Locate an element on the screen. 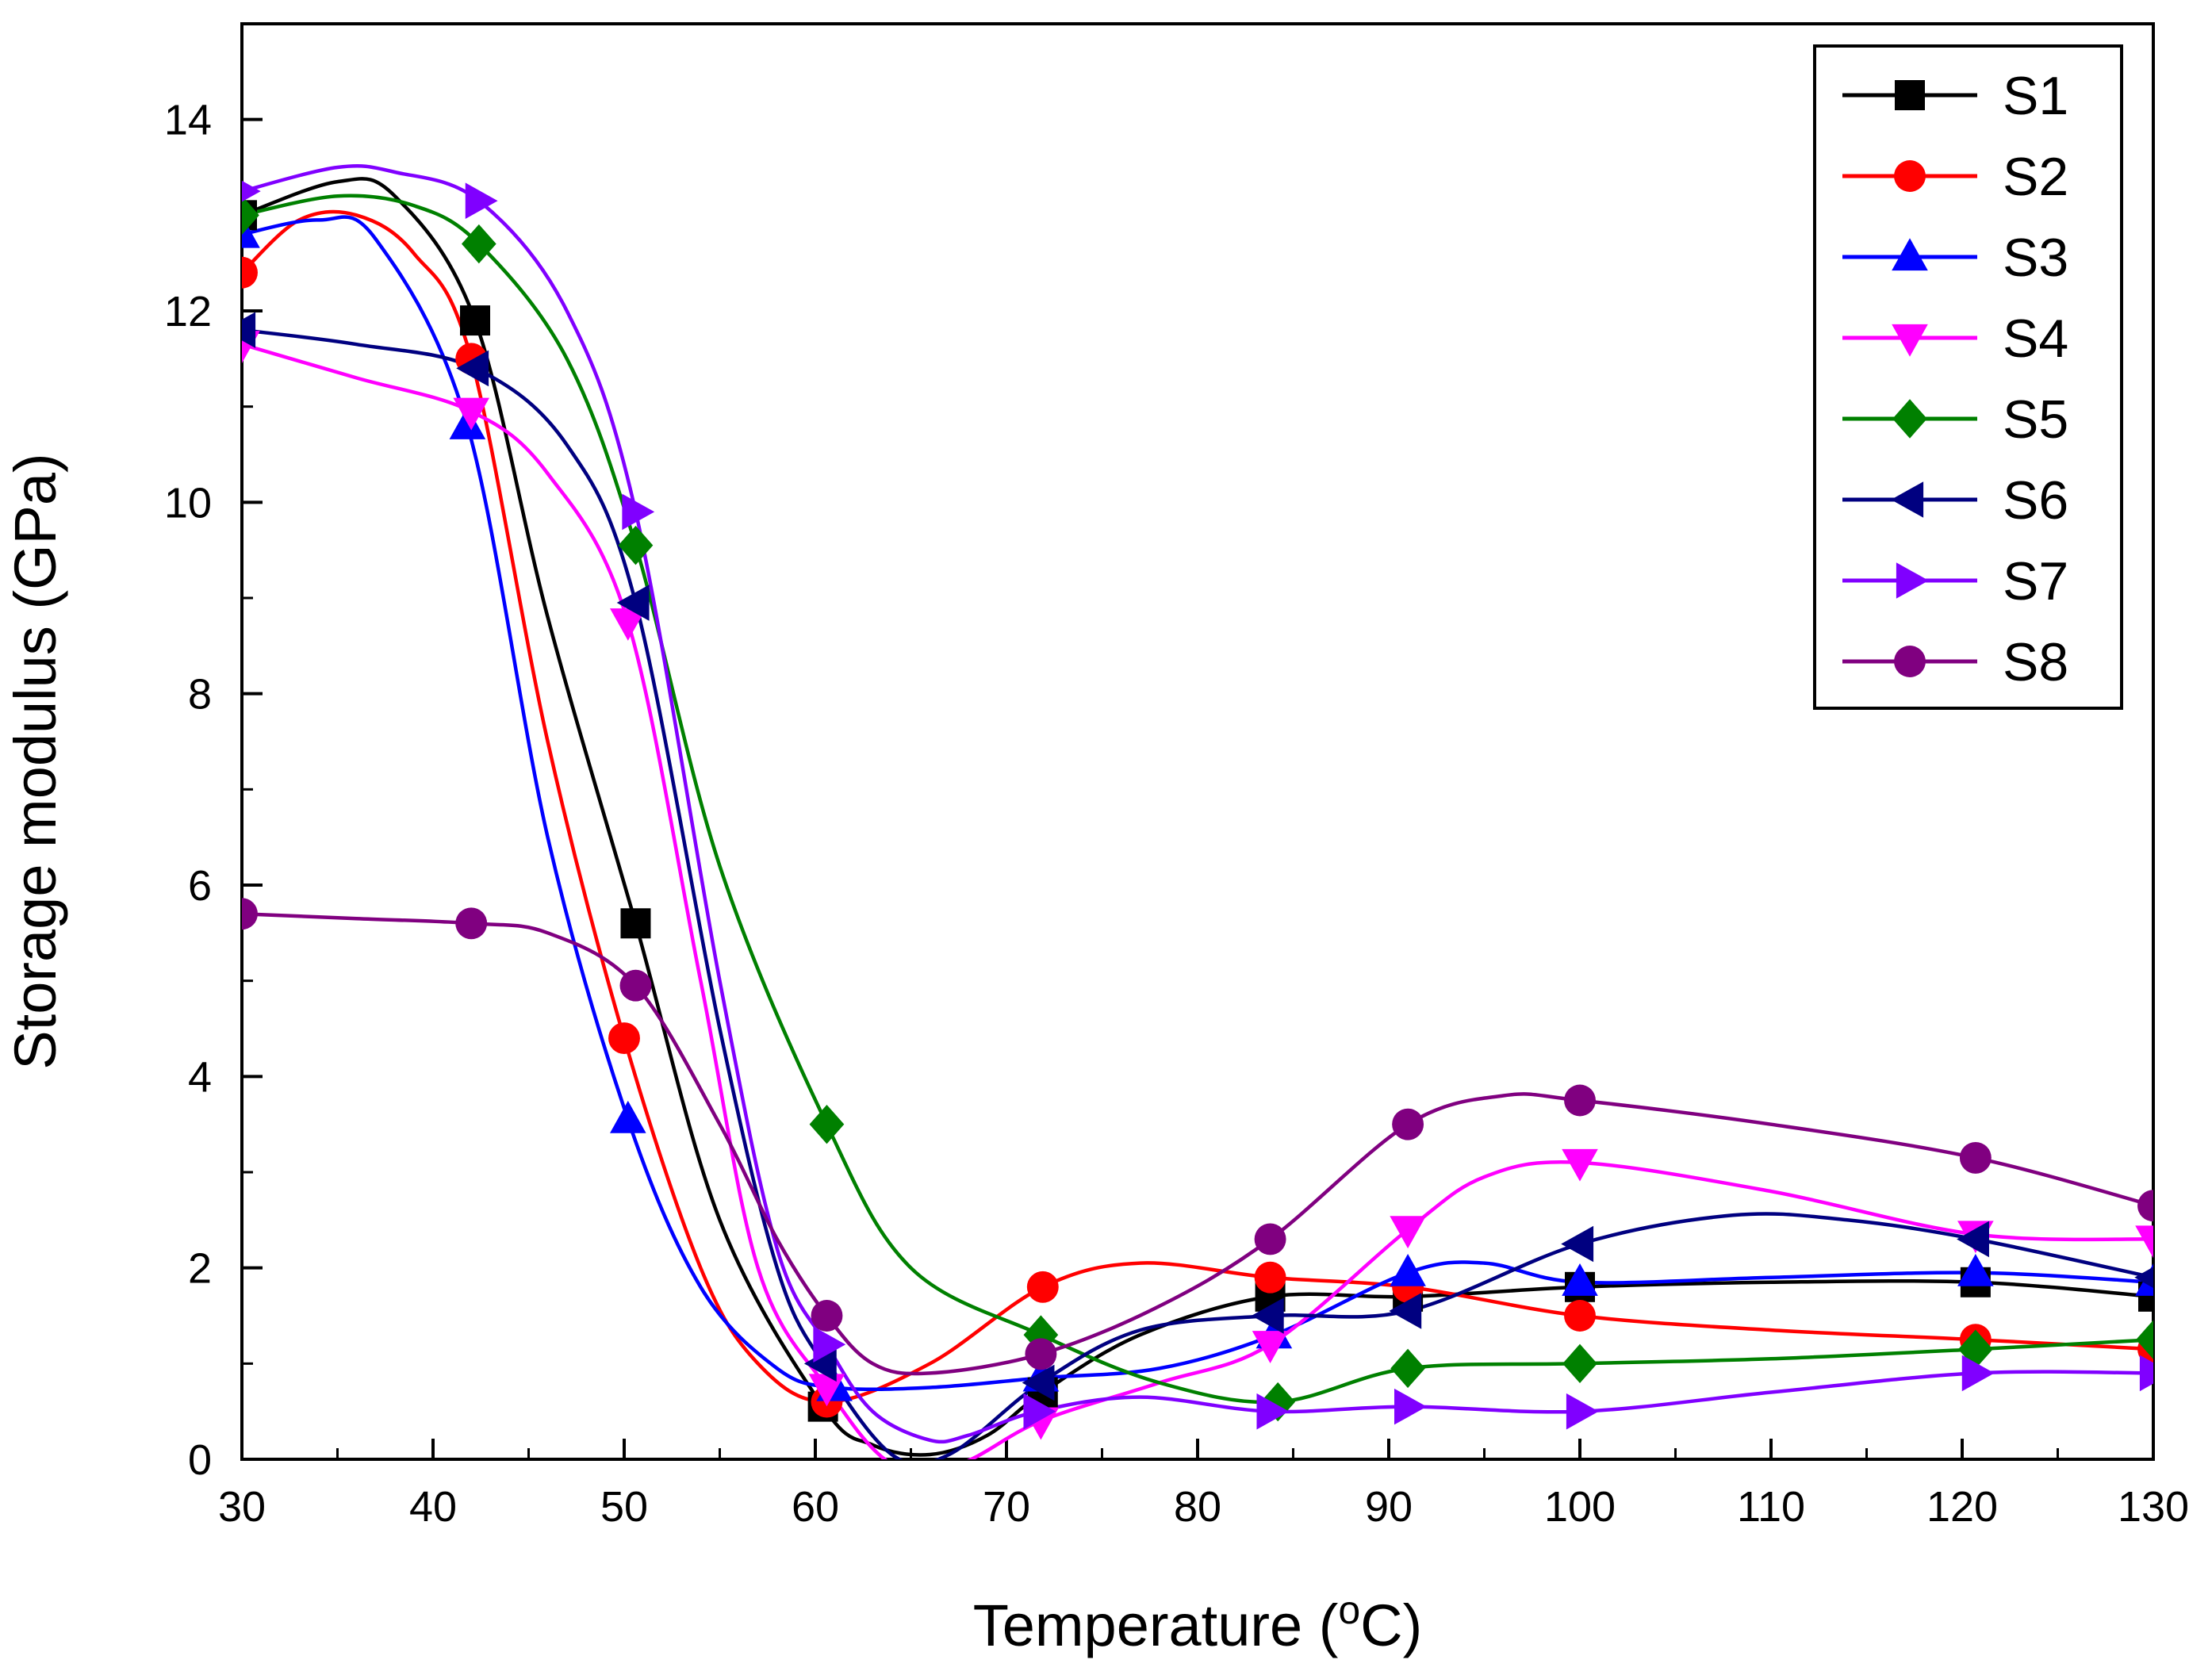 The image size is (2212, 1675). legend-box is located at coordinates (1968, 377).